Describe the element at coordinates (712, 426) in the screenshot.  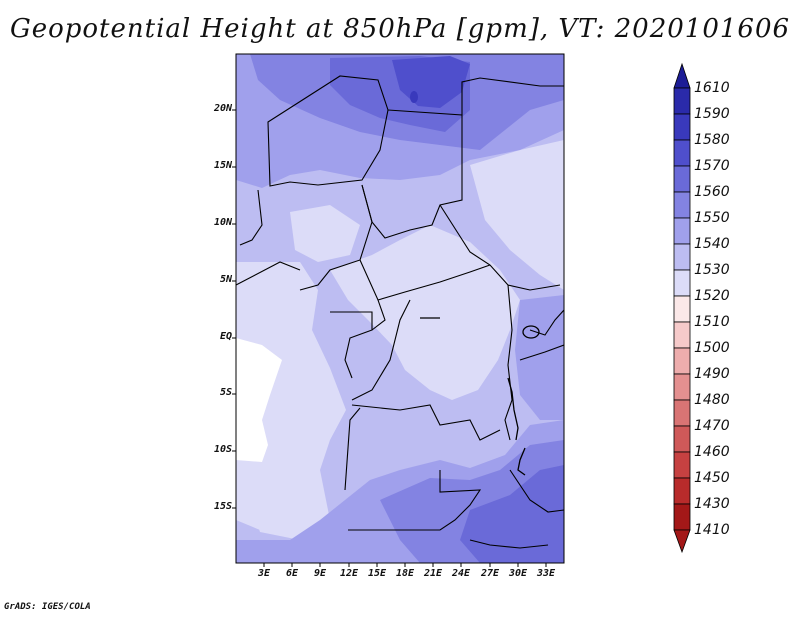
I see `colorbar-label: 1470` at that location.